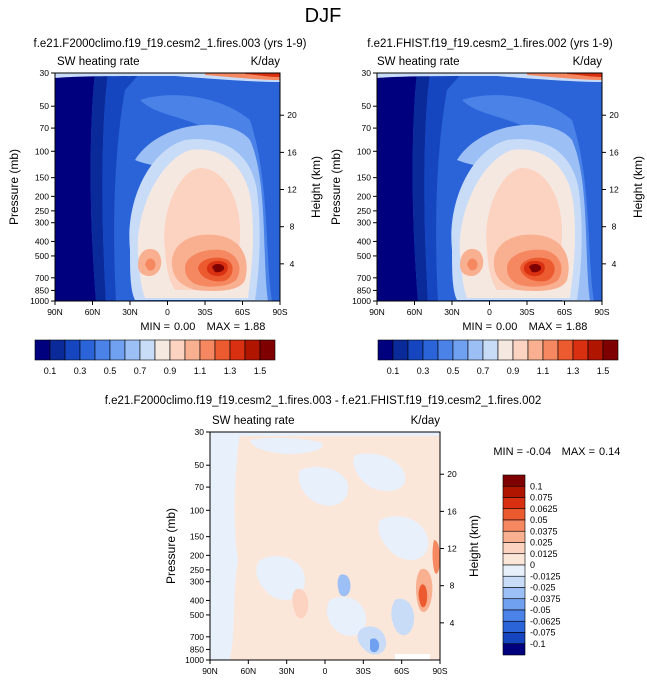 The height and width of the screenshot is (683, 647). What do you see at coordinates (538, 452) in the screenshot?
I see `panel-3-min-value: -0.04` at bounding box center [538, 452].